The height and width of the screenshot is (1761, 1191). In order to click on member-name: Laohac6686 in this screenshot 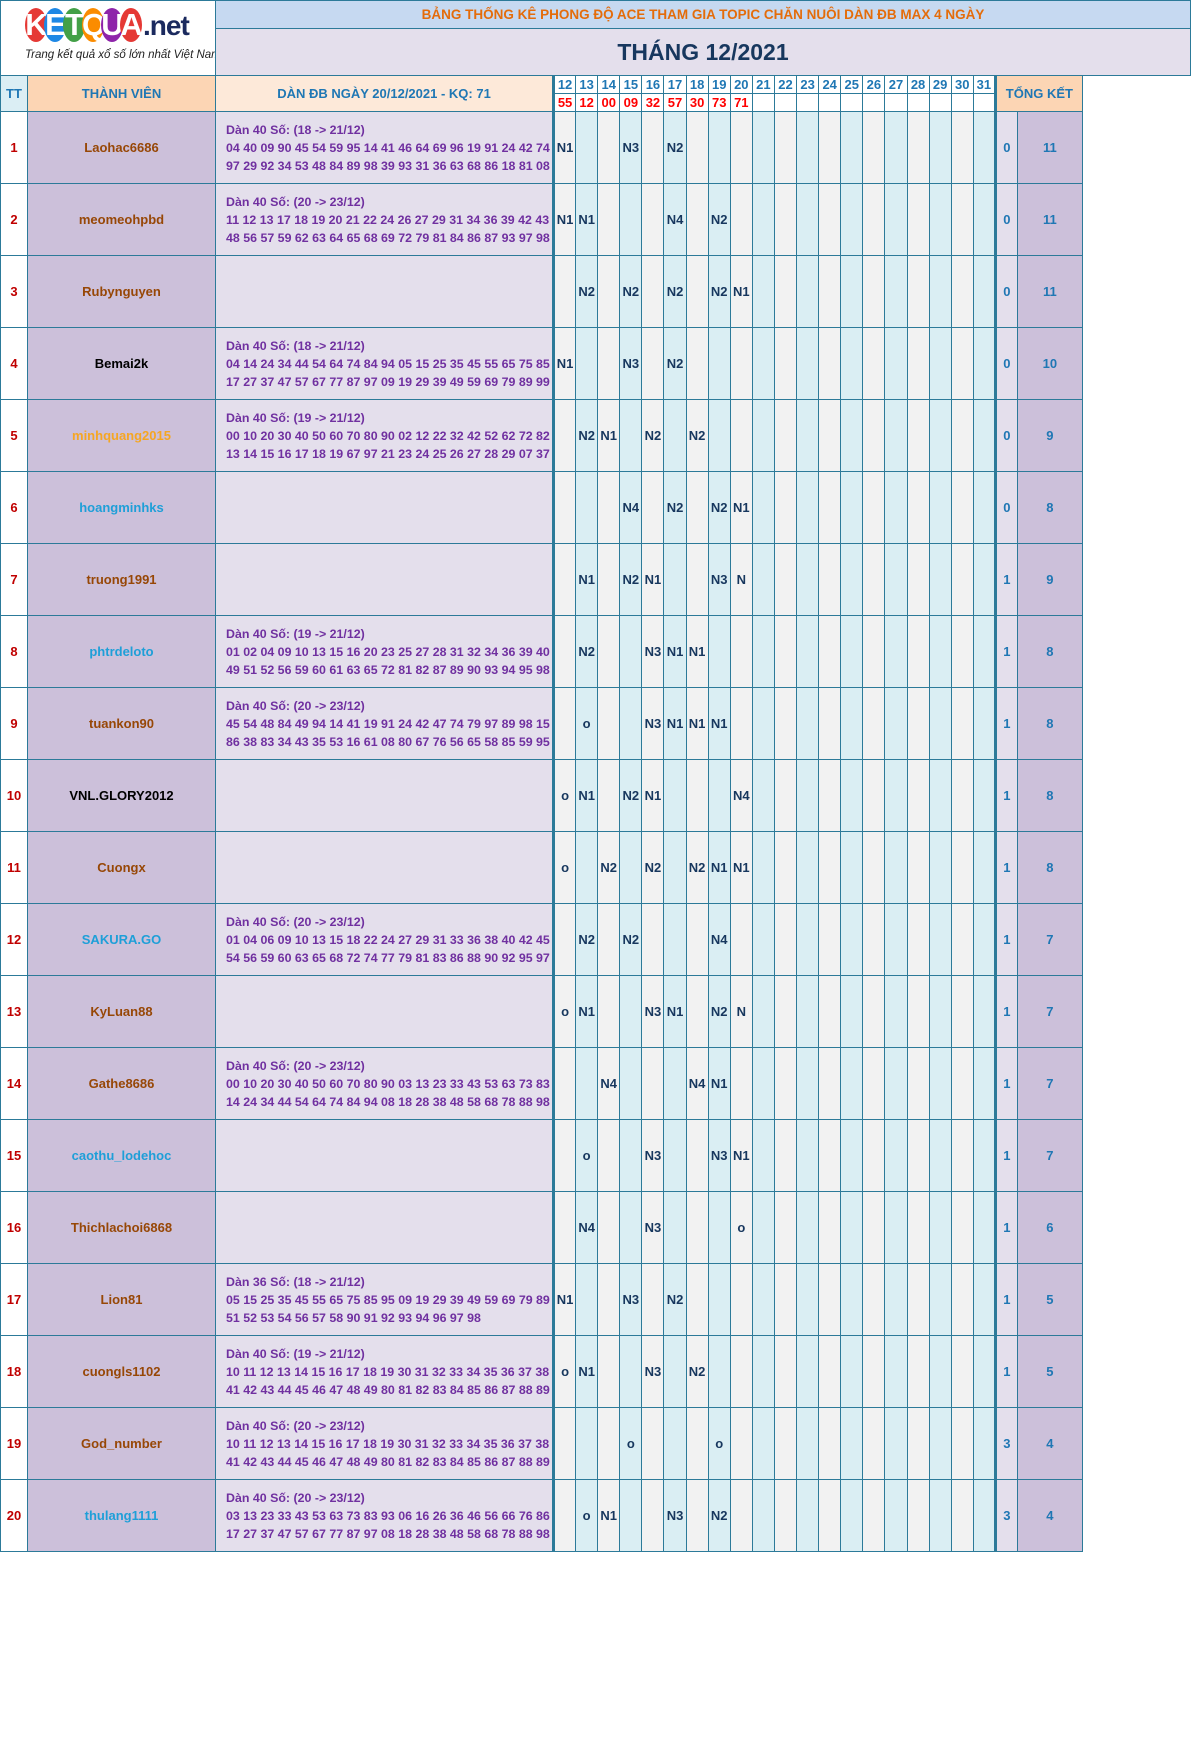, I will do `click(121, 147)`.